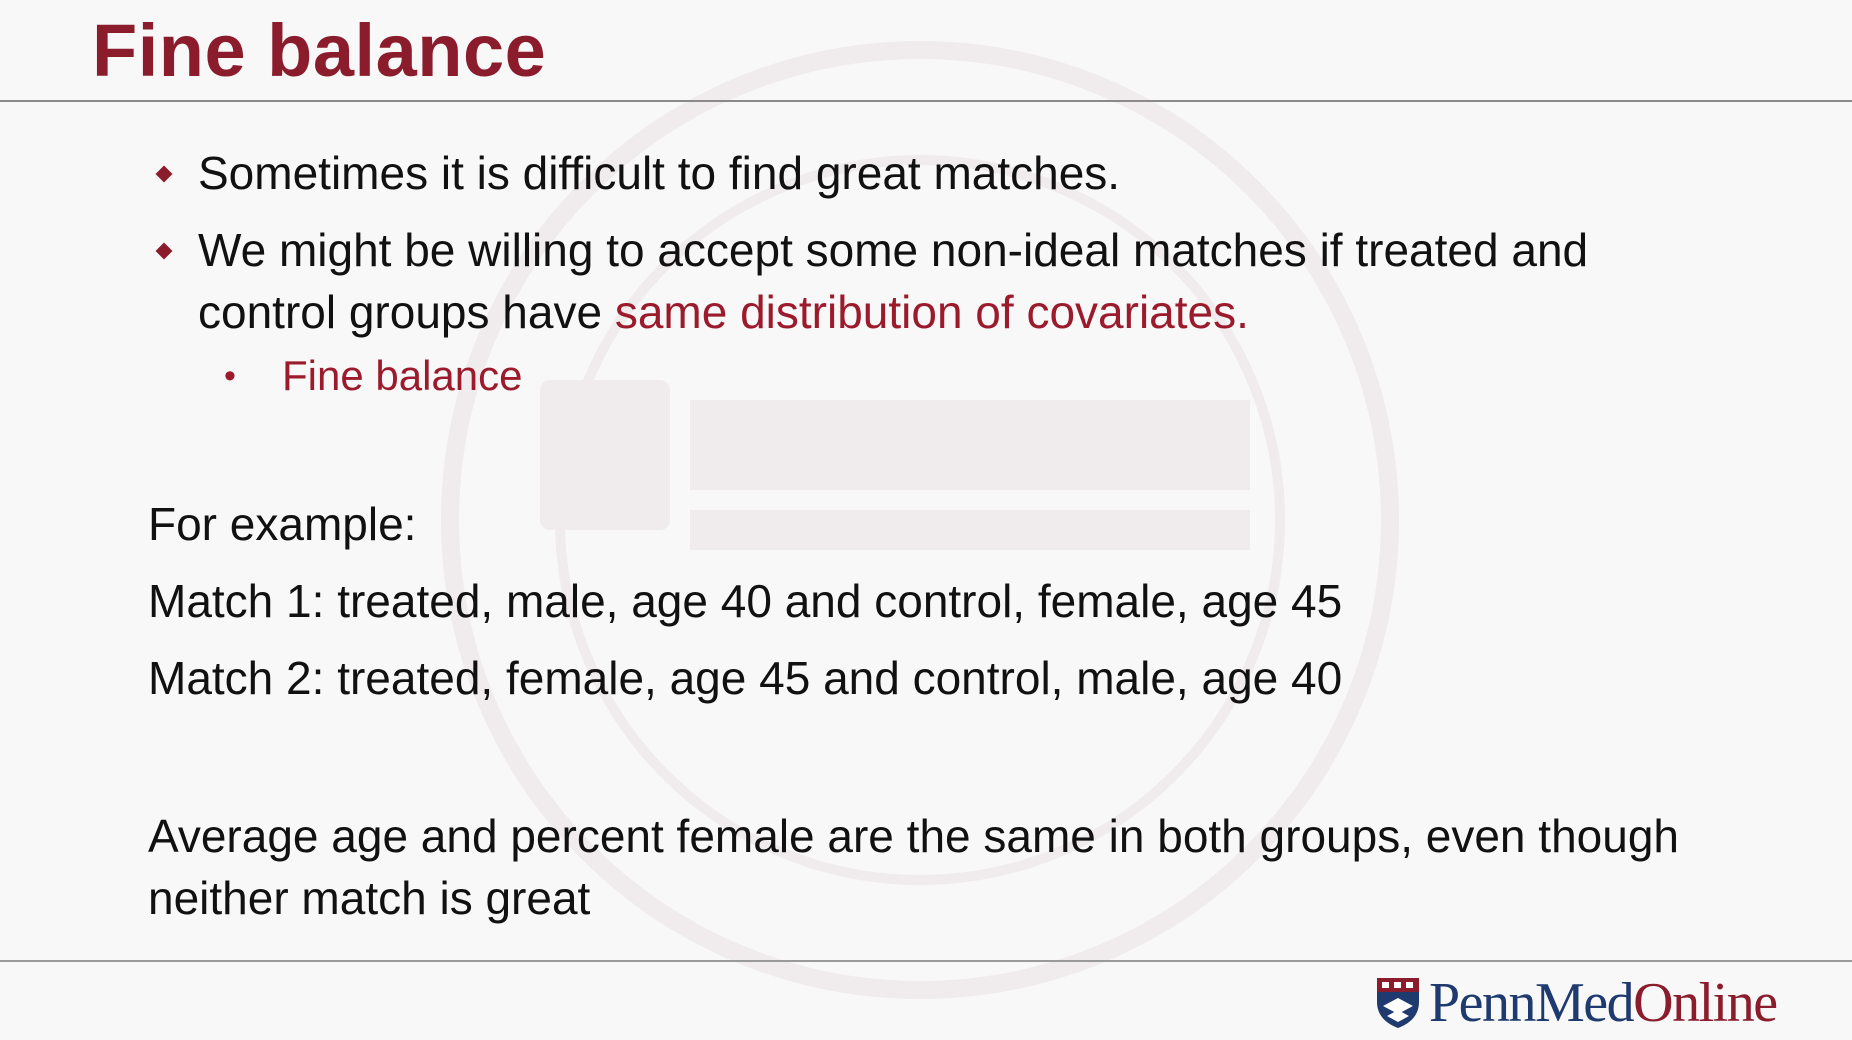 The height and width of the screenshot is (1040, 1852). Describe the element at coordinates (930, 376) in the screenshot. I see `sub-bullet-item: • Fine balance` at that location.